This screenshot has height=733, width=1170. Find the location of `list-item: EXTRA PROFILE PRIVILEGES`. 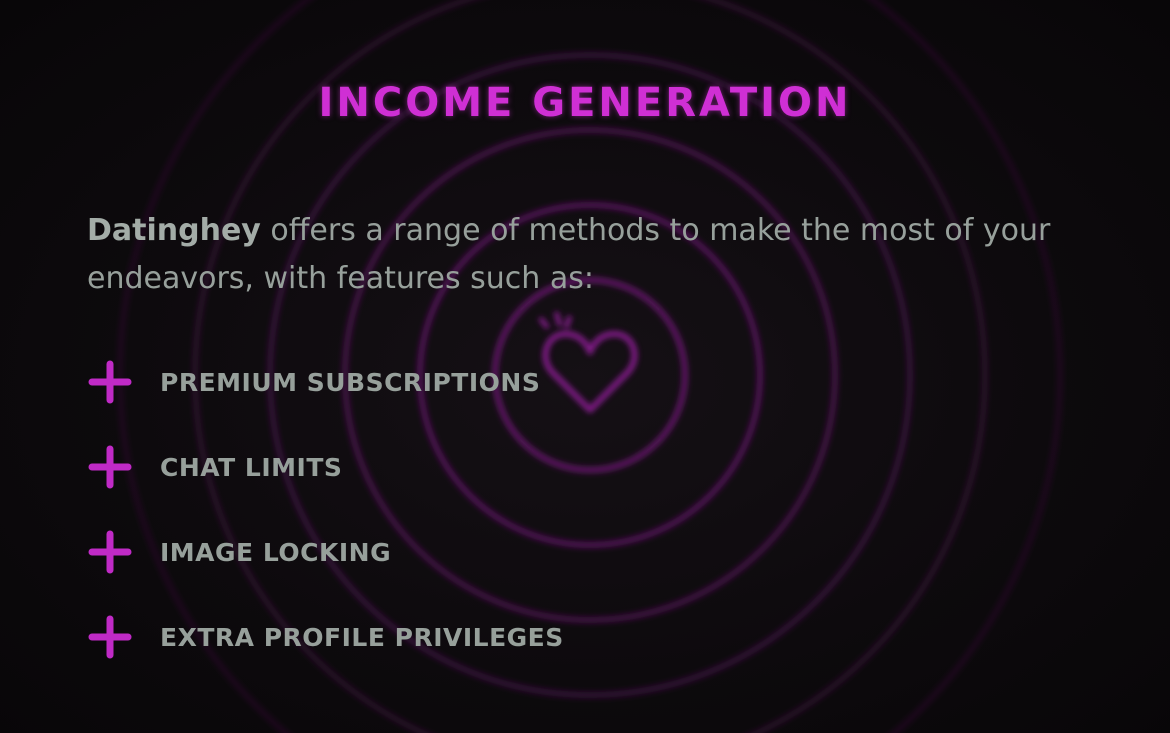

list-item: EXTRA PROFILE PRIVILEGES is located at coordinates (326, 637).